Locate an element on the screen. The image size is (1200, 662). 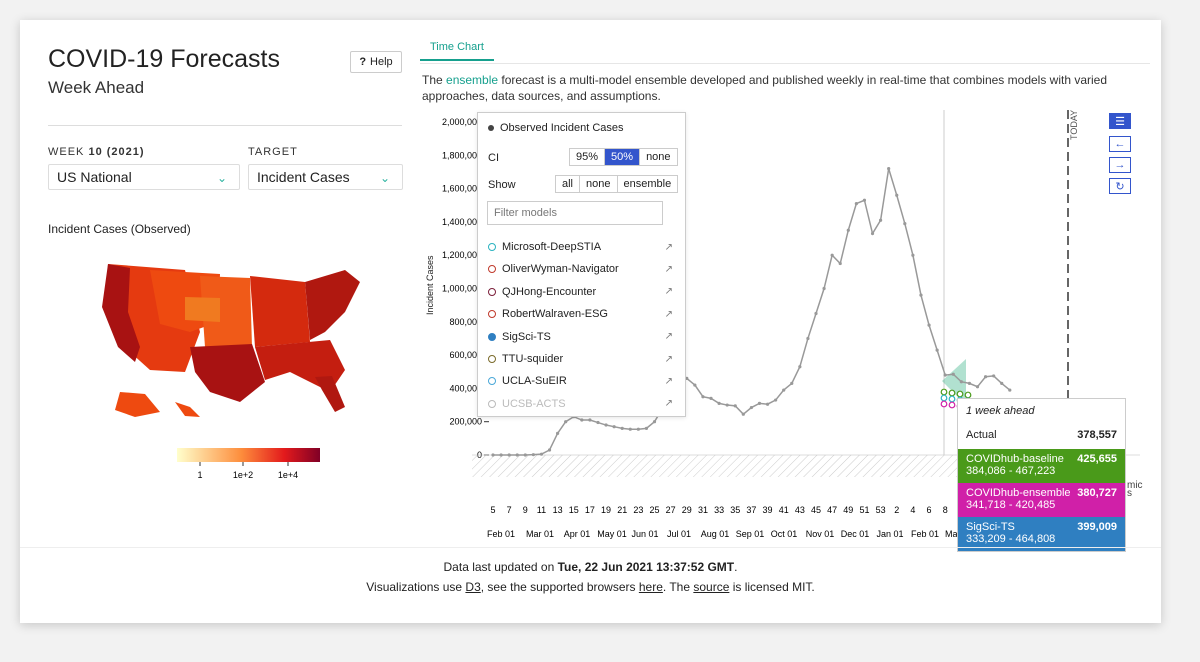
model-item: QJHong-Encounter ↗ is located at coordinates (580, 292).